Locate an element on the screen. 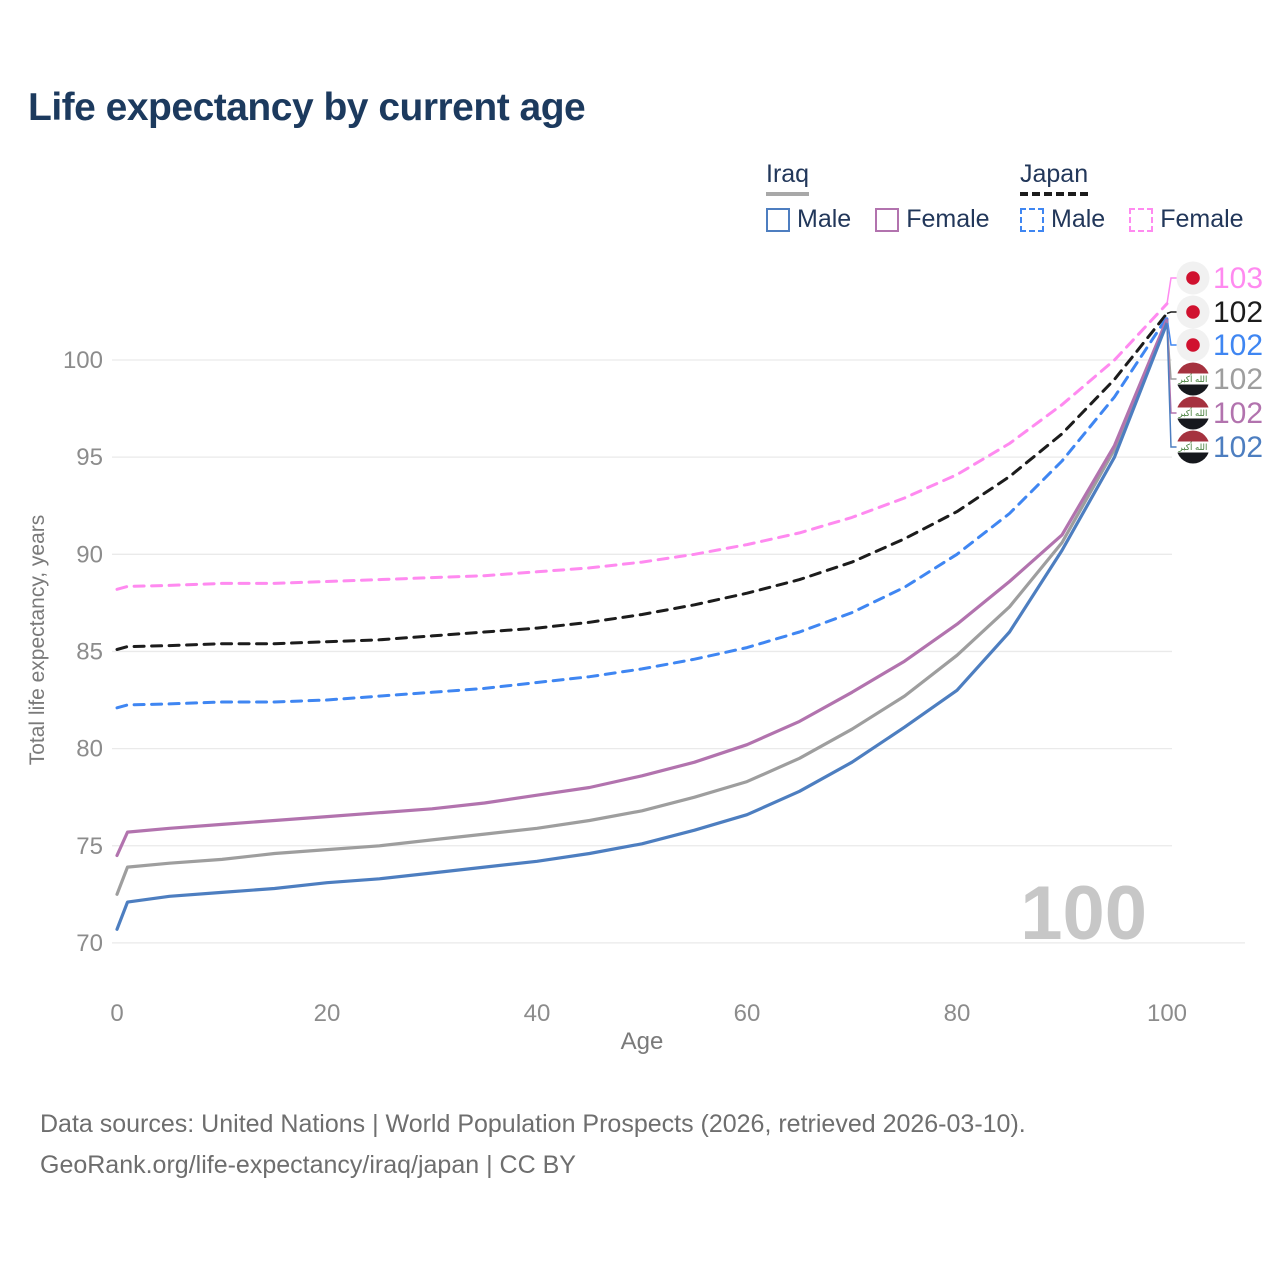 This screenshot has width=1280, height=1280. y-tick-label: 70 is located at coordinates (89, 943).